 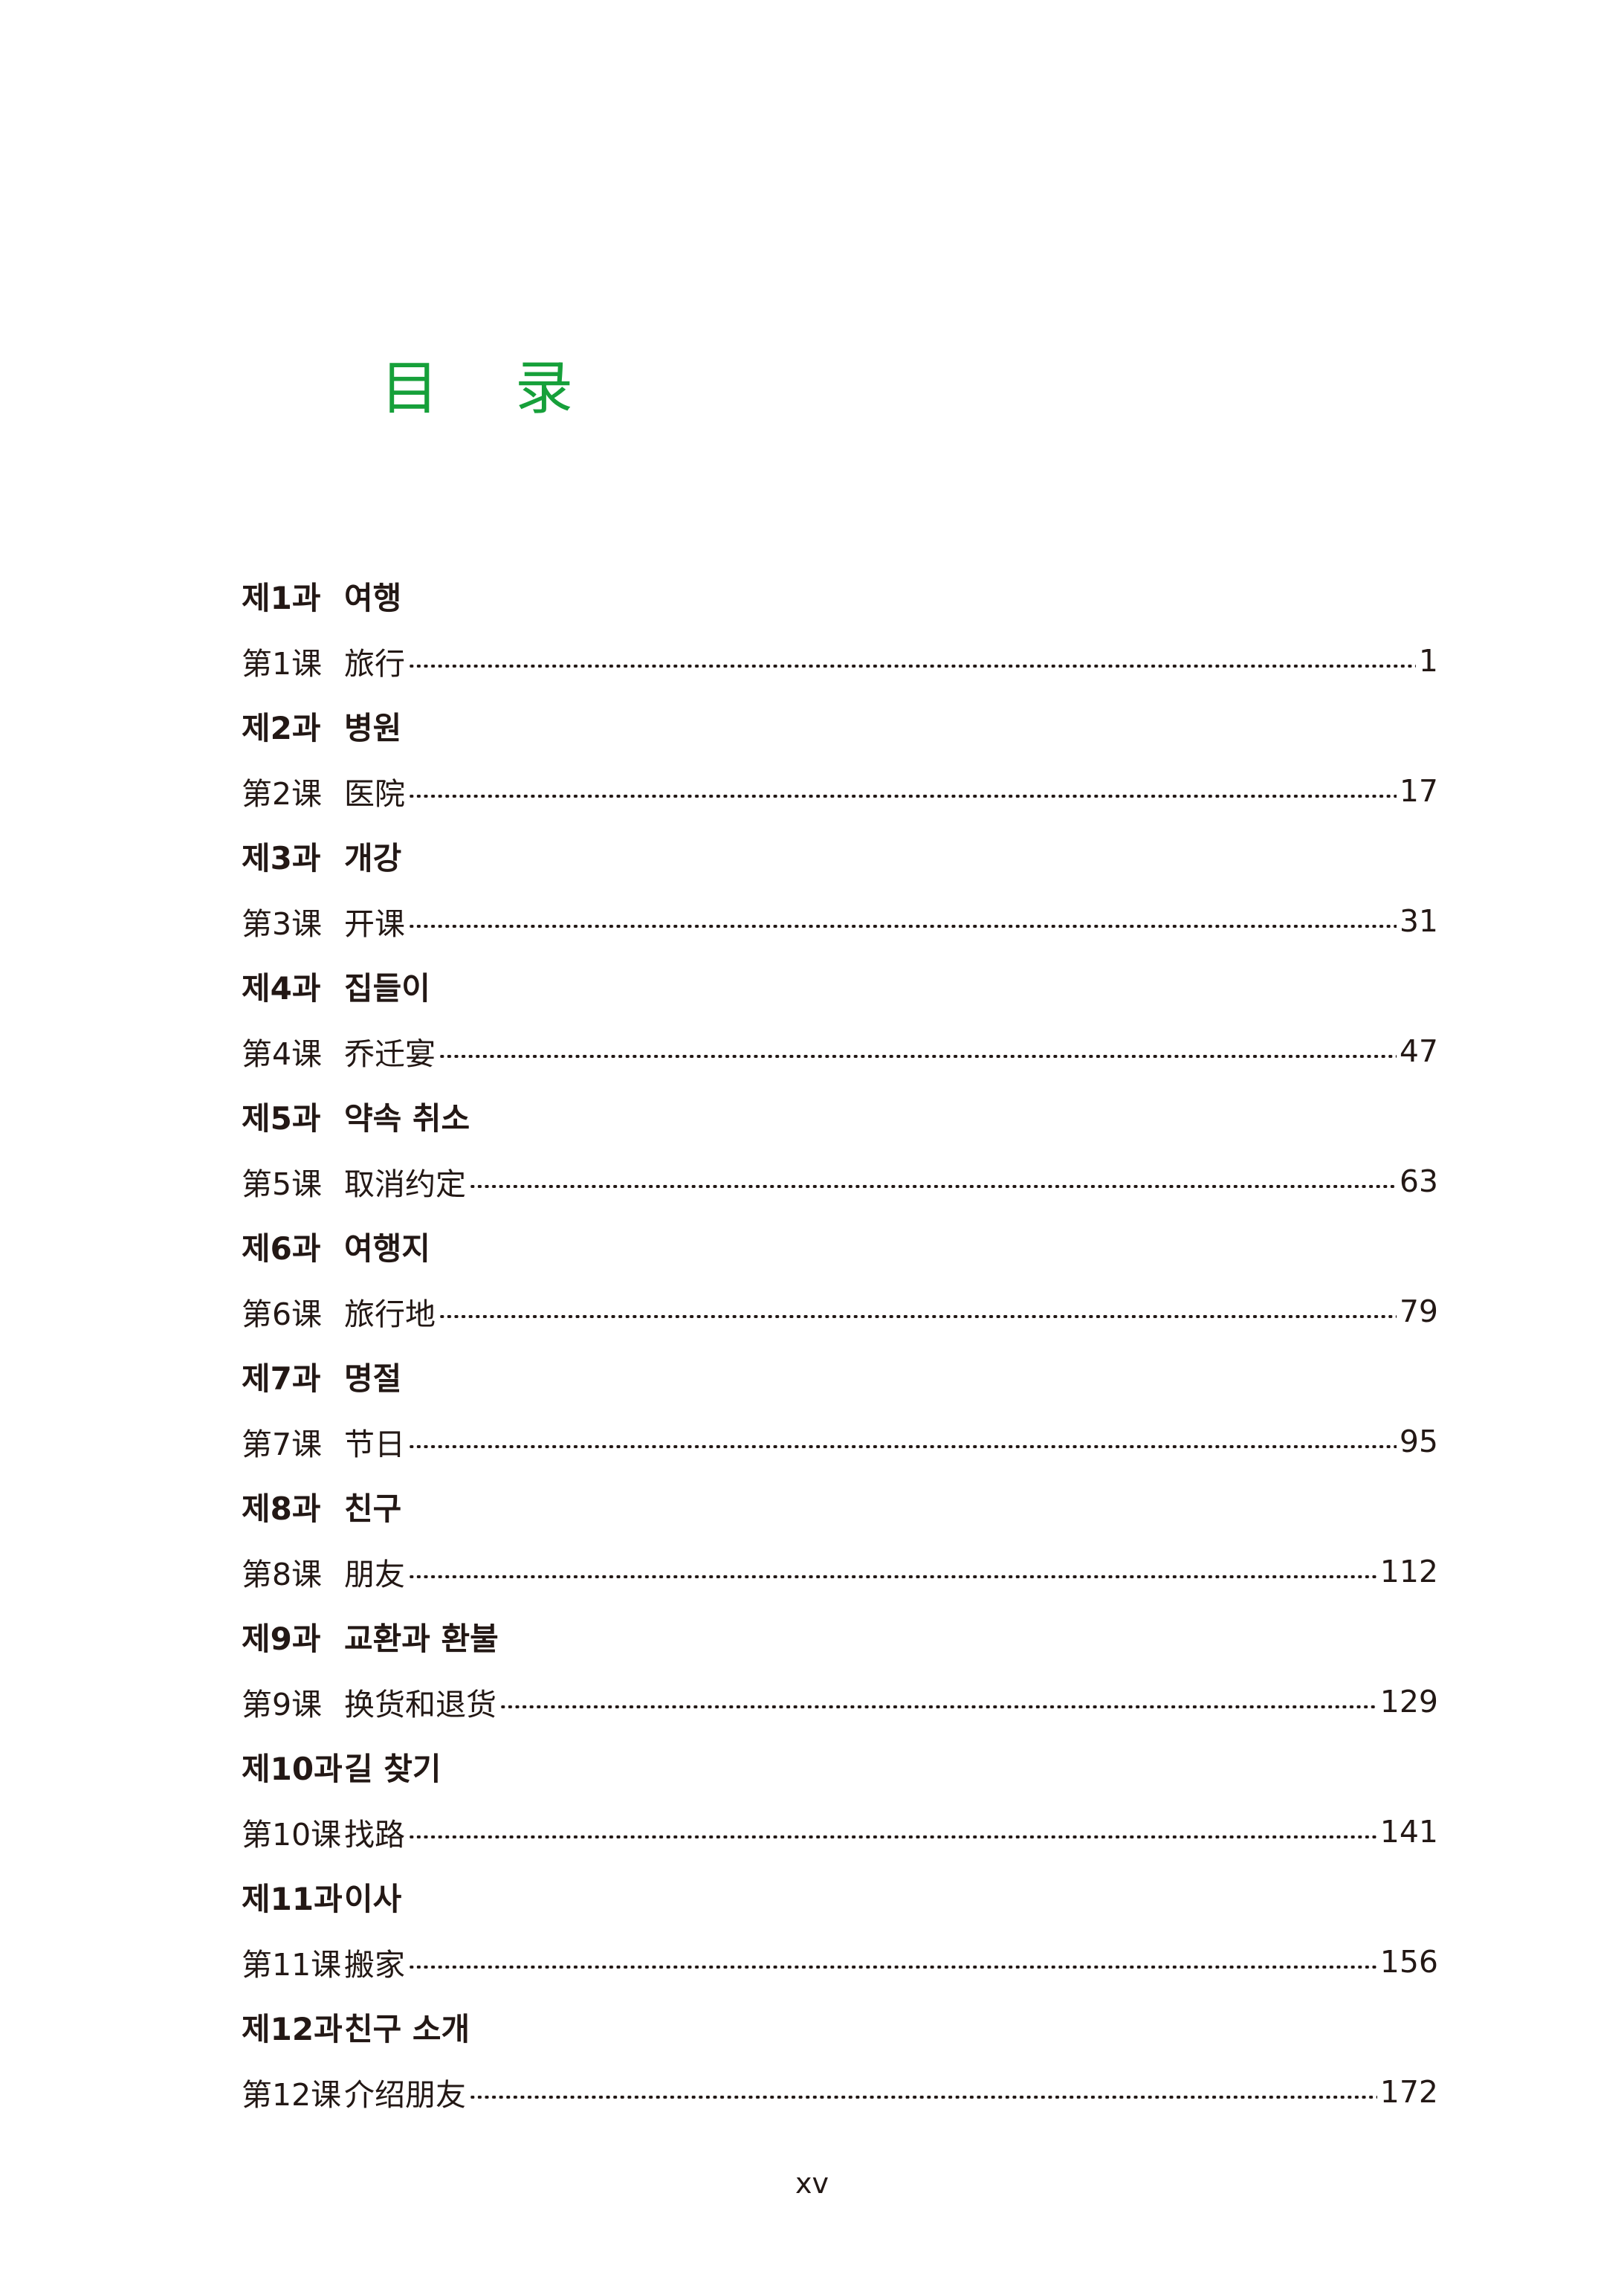 I want to click on lesson-title: 取消约定, so click(x=405, y=1184).